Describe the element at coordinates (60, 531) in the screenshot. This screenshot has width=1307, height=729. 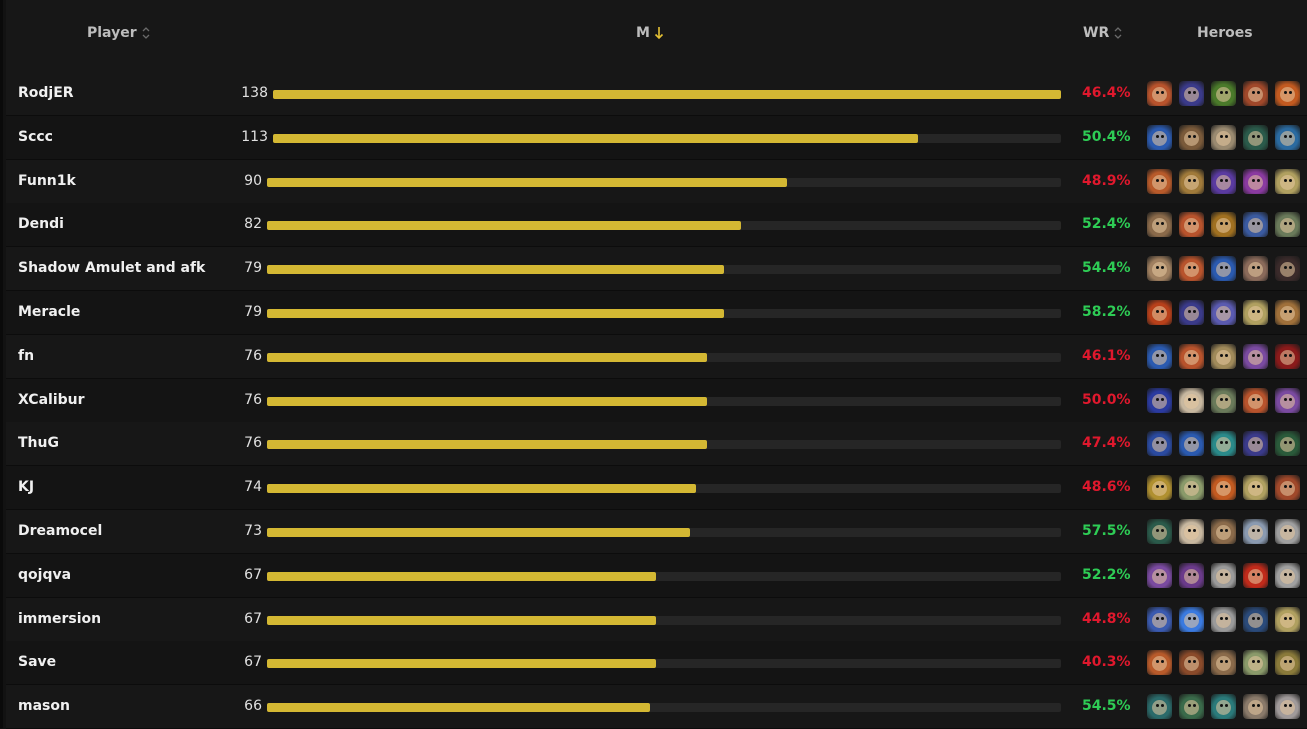
I see `player-name: Dreamocel` at that location.